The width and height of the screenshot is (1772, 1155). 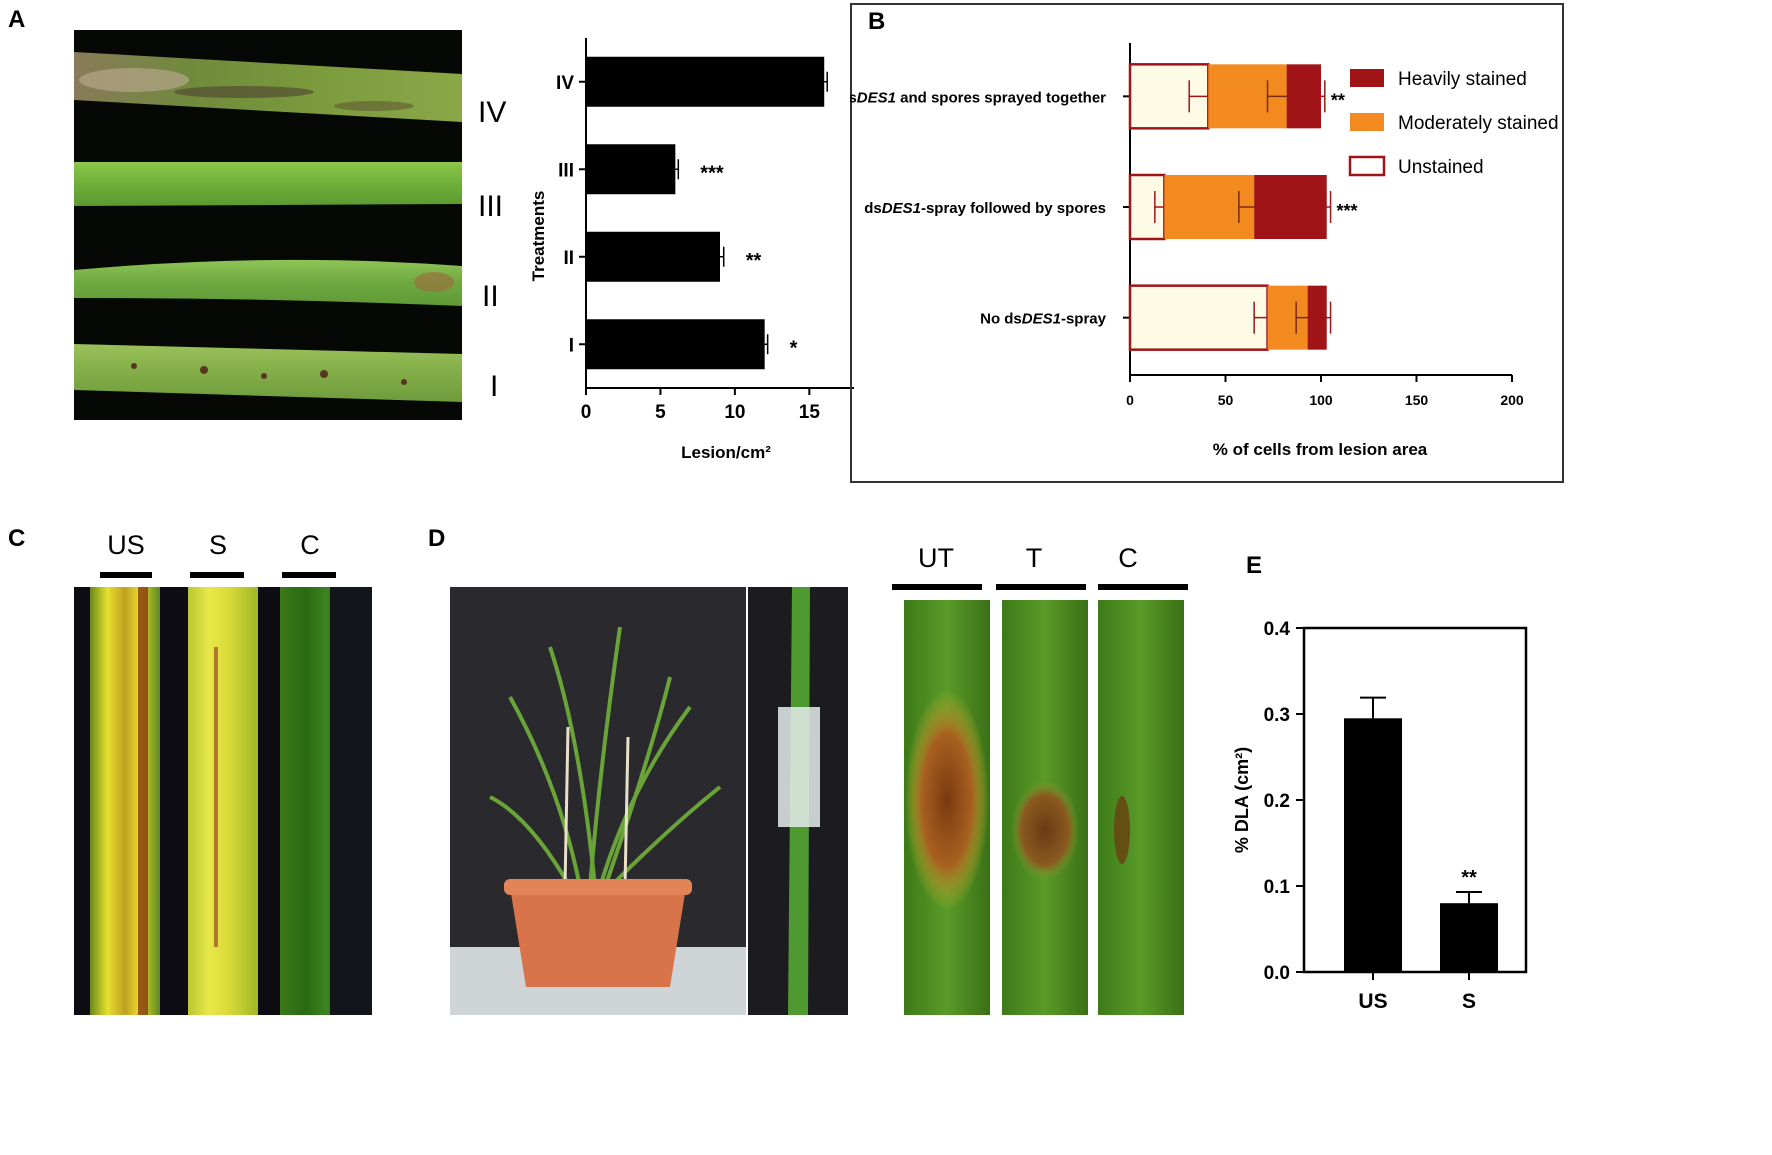 What do you see at coordinates (1130, 400) in the screenshot?
I see `chart-b-x-tick-label: 0` at bounding box center [1130, 400].